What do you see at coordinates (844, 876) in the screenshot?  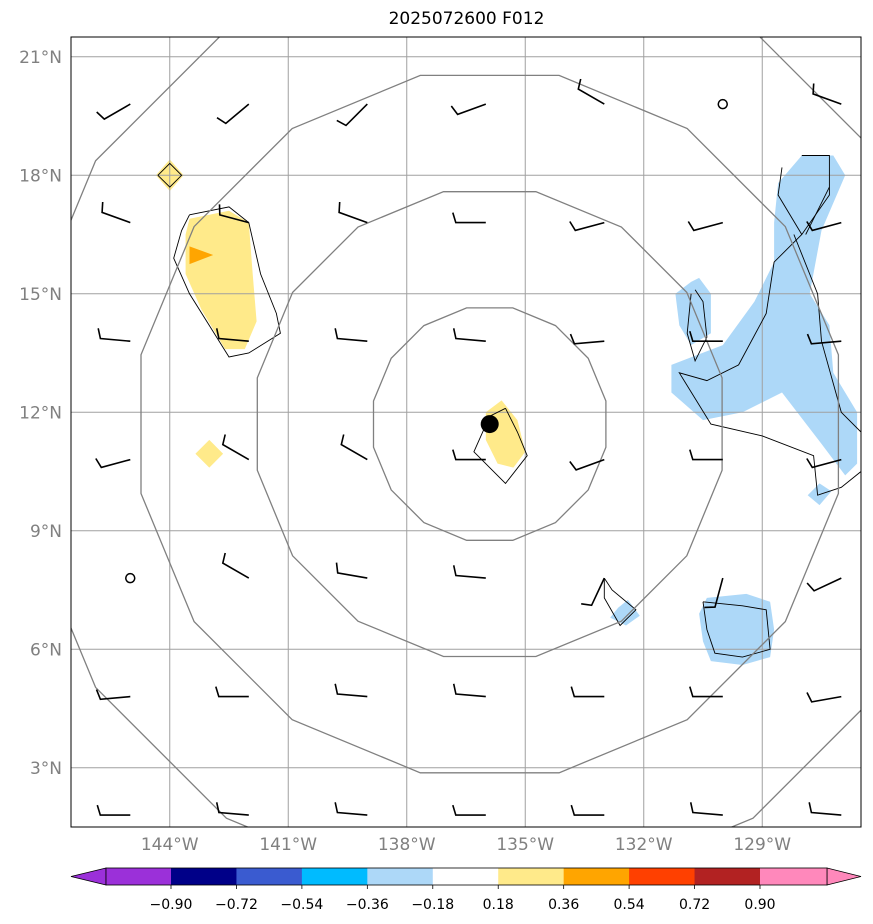 I see `colorbar-over-extension` at bounding box center [844, 876].